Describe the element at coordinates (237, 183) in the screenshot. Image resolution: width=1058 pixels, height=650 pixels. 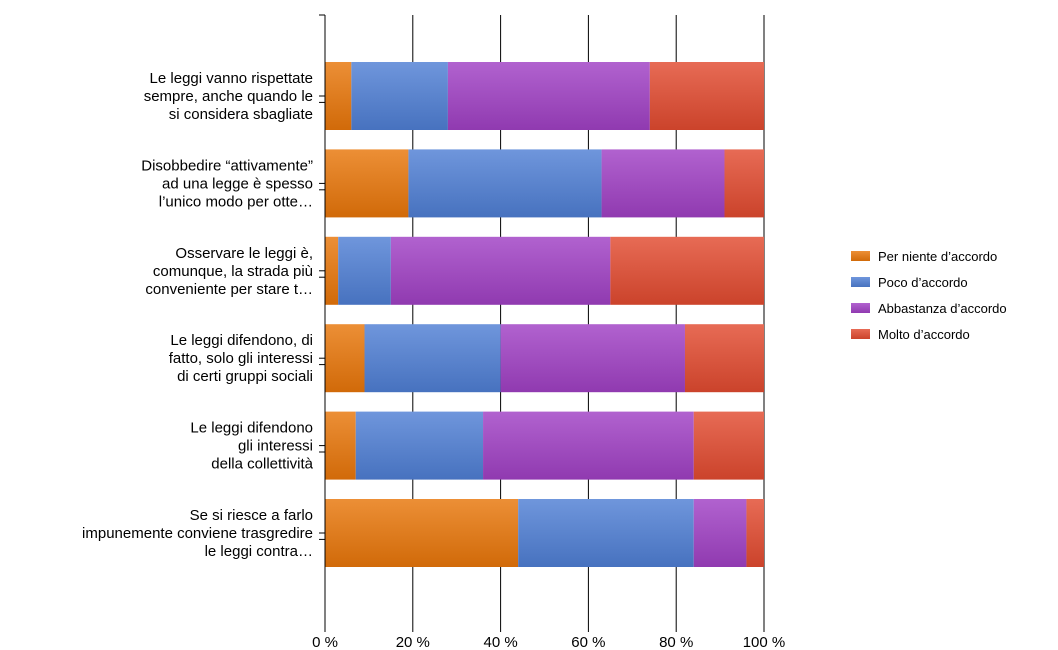
I see `category-label: ad una legge è spesso` at that location.